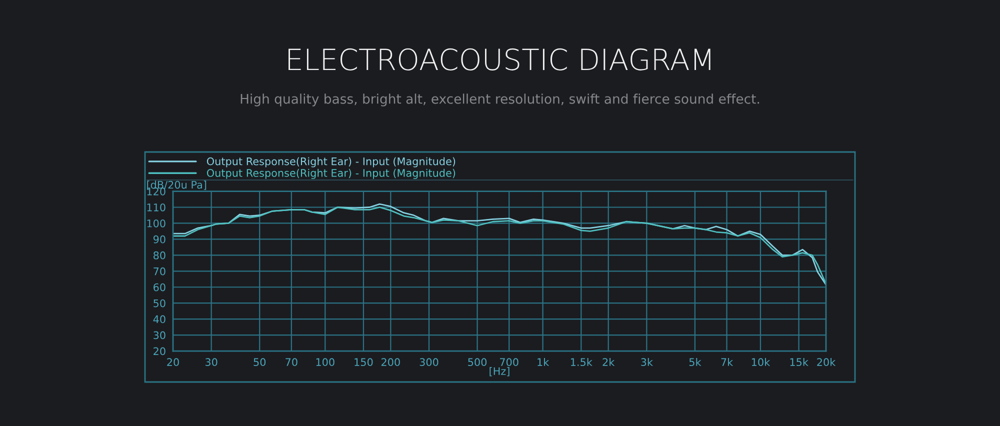 This screenshot has height=426, width=1000. Describe the element at coordinates (325, 362) in the screenshot. I see `x-tick-label: 100` at that location.